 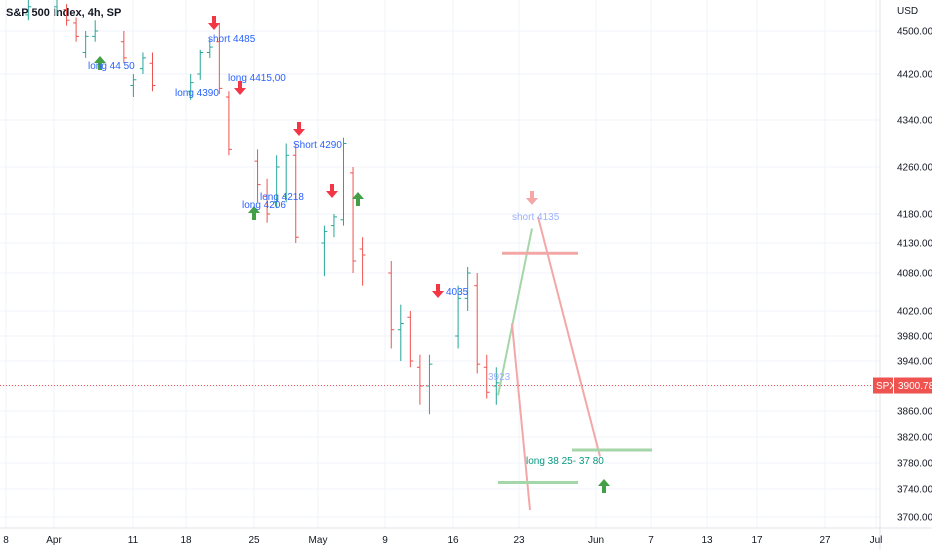 What do you see at coordinates (651, 540) in the screenshot?
I see `x-tick-label: 7` at bounding box center [651, 540].